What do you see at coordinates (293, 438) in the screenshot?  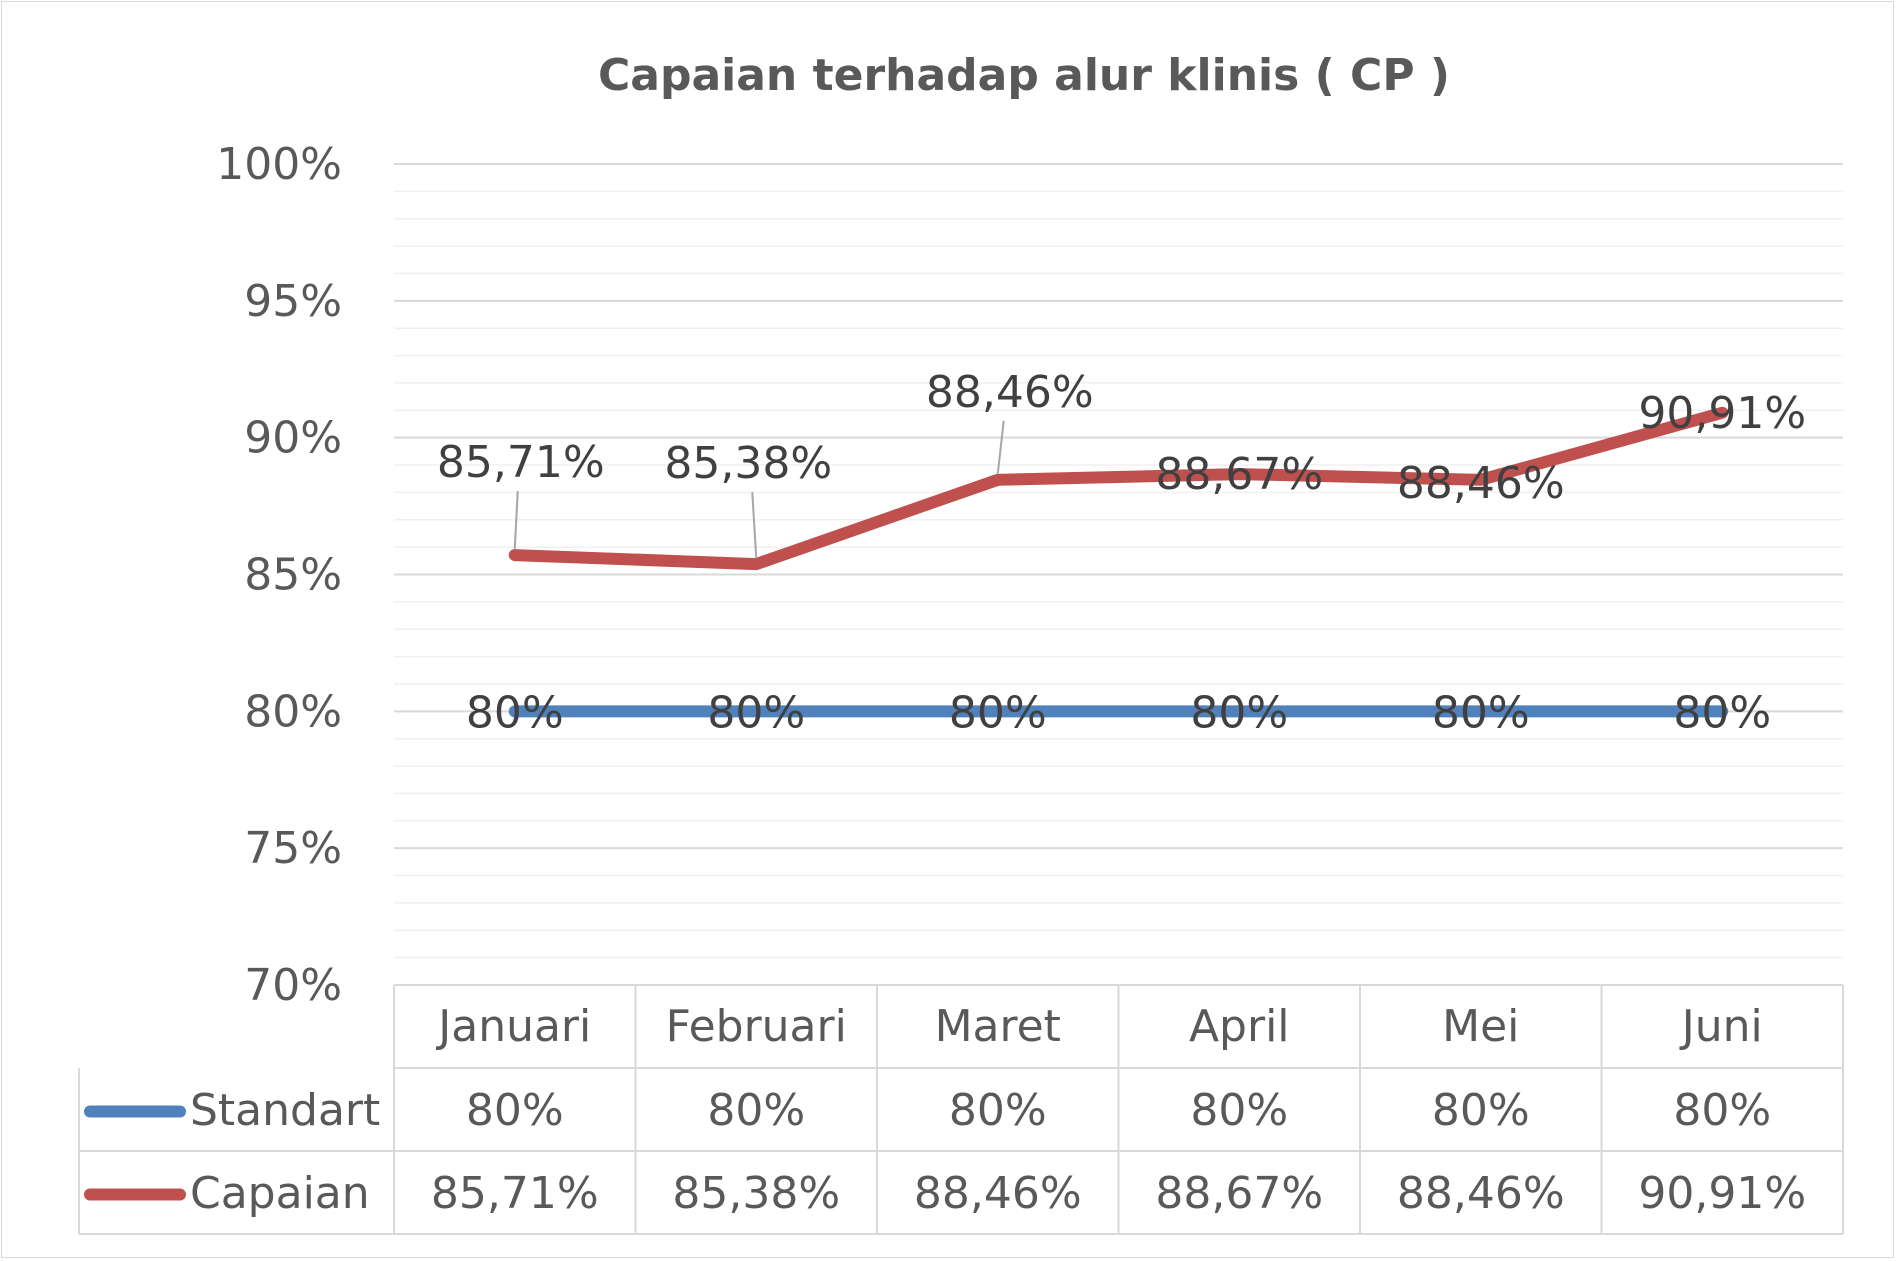 I see `y-tick-label: 90%` at bounding box center [293, 438].